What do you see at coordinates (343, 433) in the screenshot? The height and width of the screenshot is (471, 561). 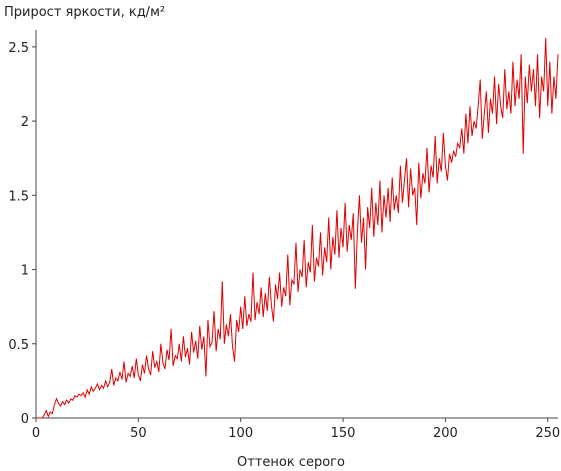 I see `x-tick-label: 150` at bounding box center [343, 433].